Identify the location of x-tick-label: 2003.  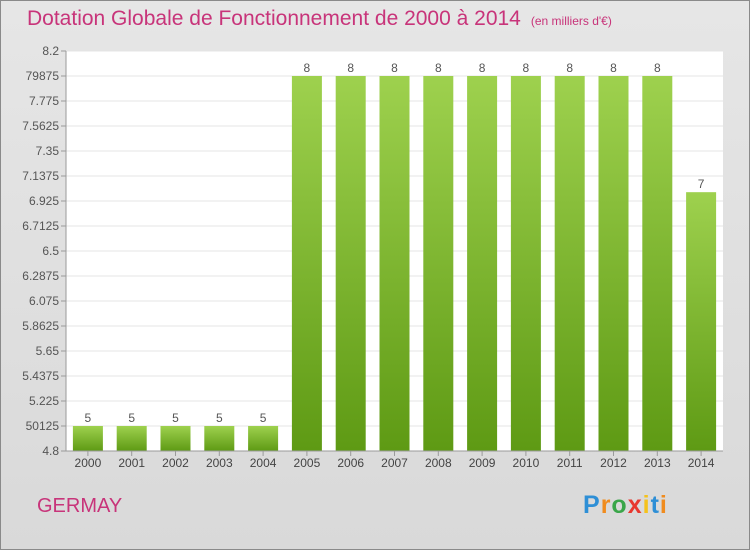
(219, 463).